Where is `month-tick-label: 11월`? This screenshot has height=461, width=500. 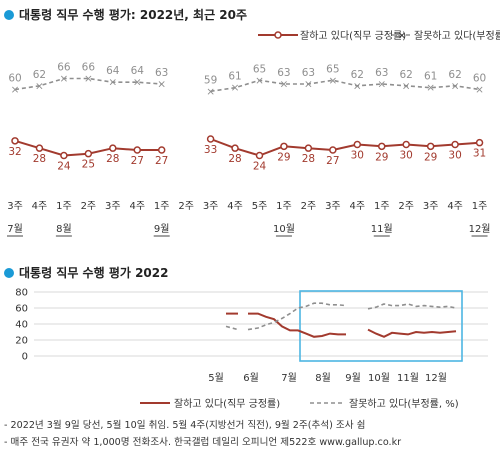 month-tick-label: 11월 is located at coordinates (382, 229).